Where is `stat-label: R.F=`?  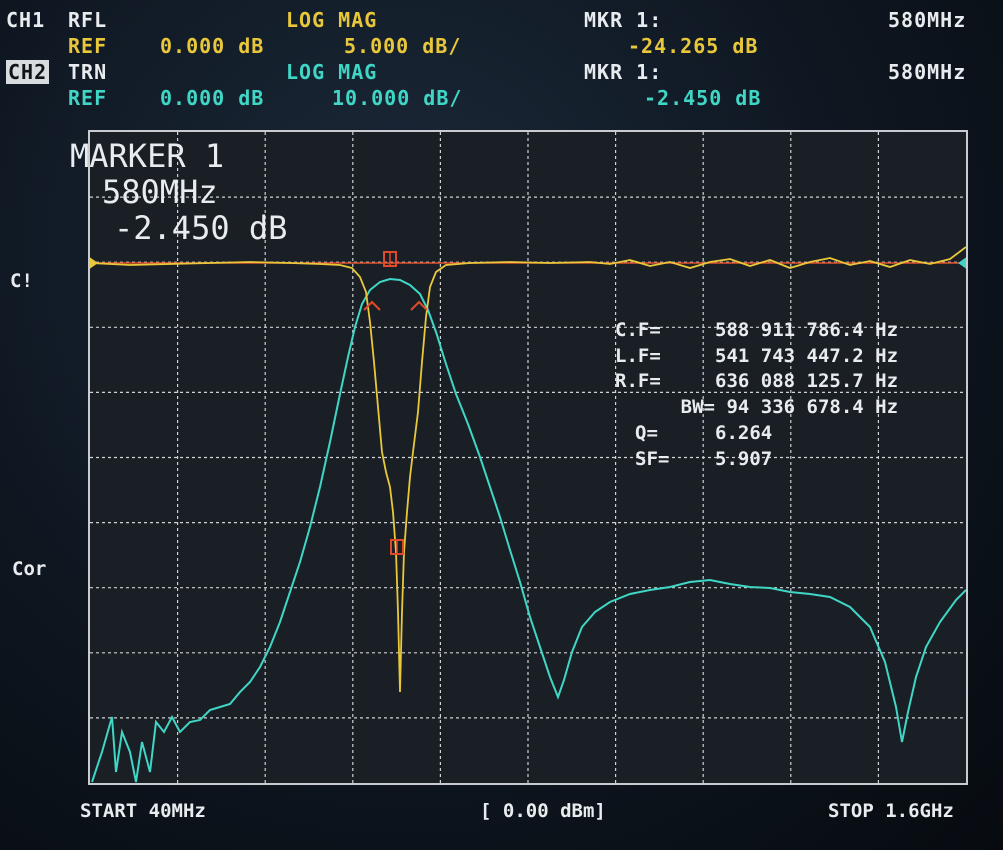
stat-label: R.F= is located at coordinates (638, 381).